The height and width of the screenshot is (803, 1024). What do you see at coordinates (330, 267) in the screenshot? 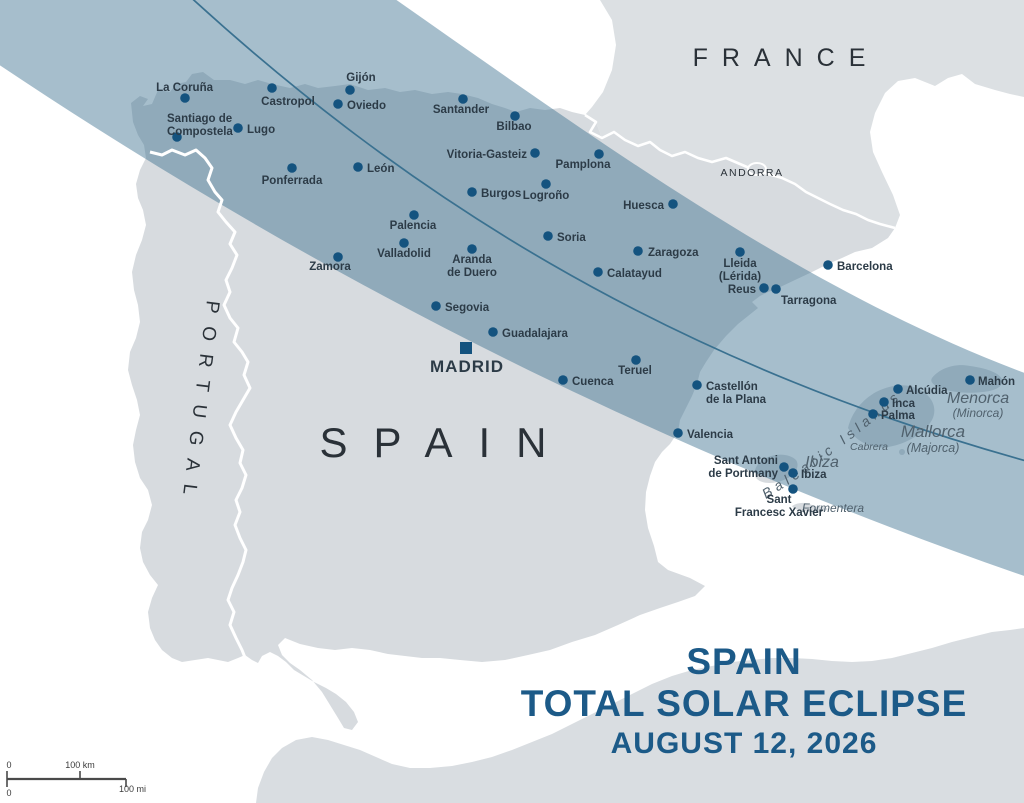
I see `city-label: Zamora` at bounding box center [330, 267].